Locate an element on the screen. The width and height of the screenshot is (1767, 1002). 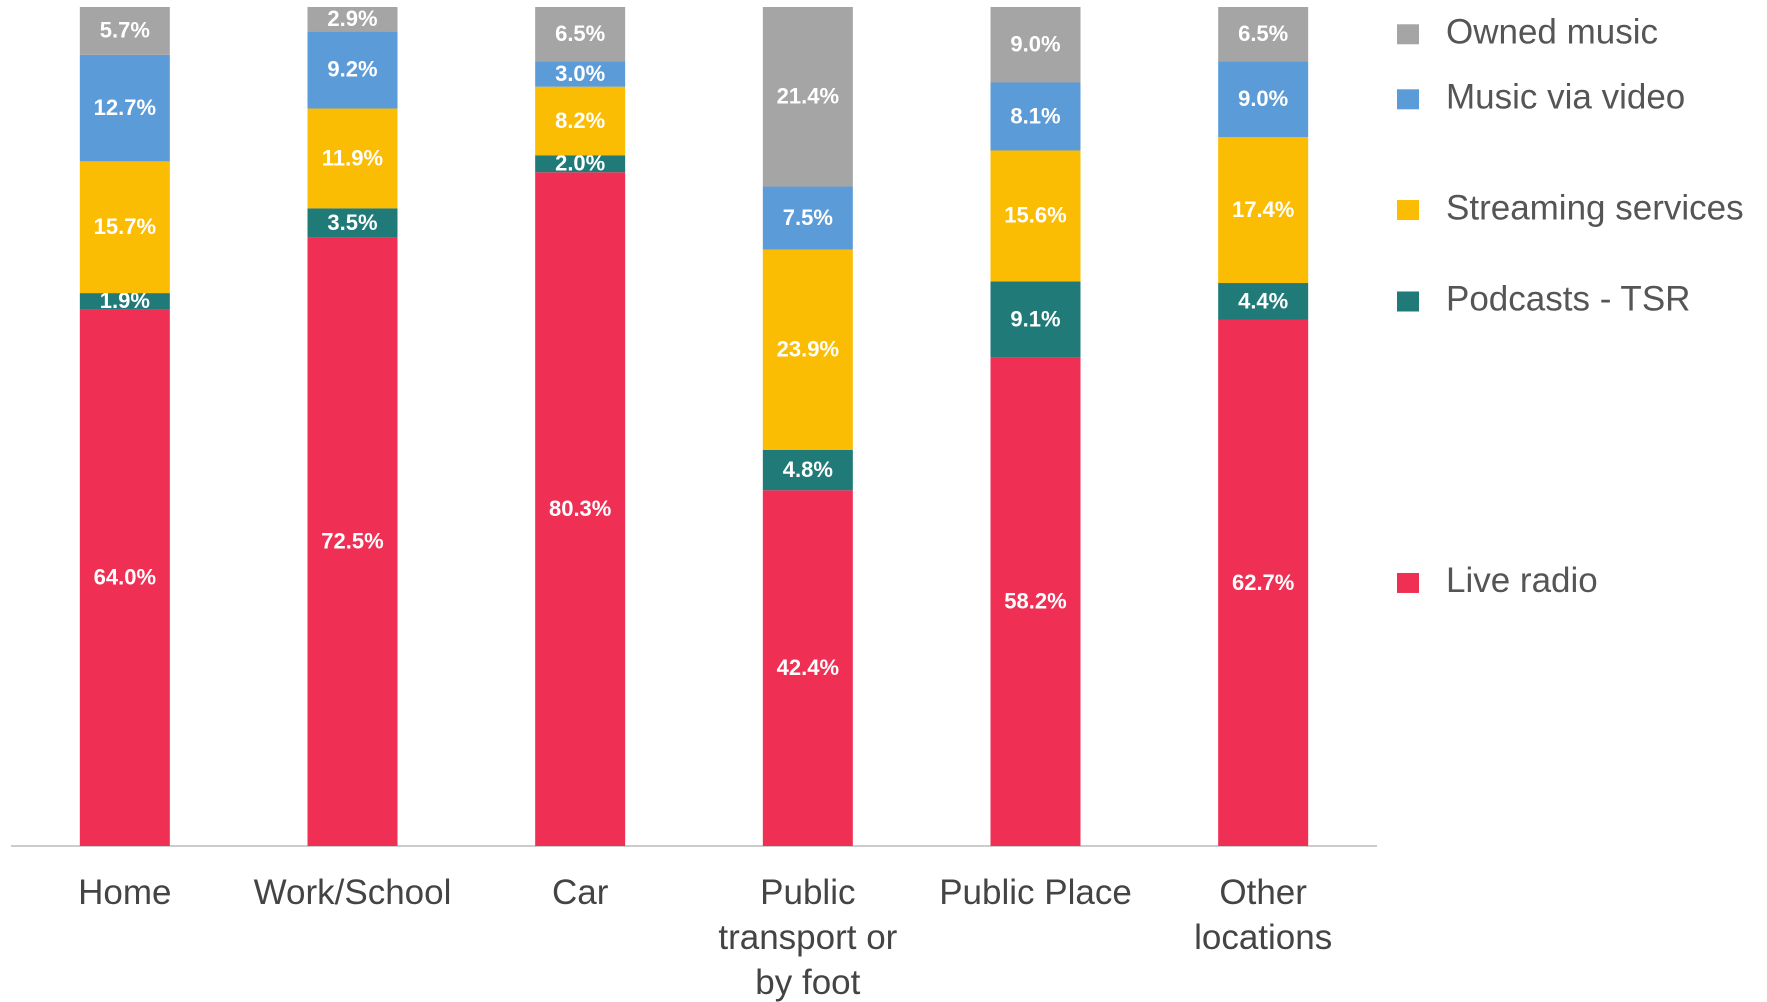
legend-label: Owned music is located at coordinates (1552, 32).